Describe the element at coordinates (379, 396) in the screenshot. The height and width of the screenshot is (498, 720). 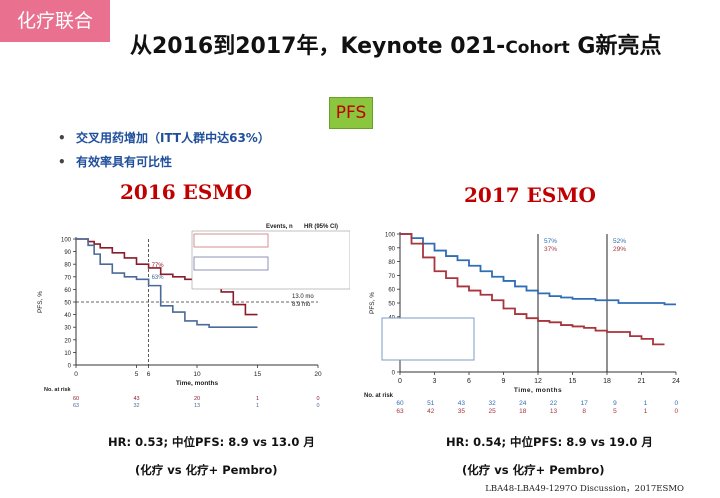
I see `right-at-risk-label: No. at risk` at that location.